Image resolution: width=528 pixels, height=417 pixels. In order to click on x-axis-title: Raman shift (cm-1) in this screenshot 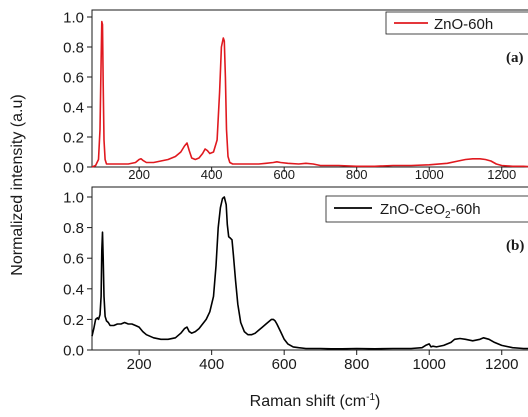, I will do `click(315, 401)`.